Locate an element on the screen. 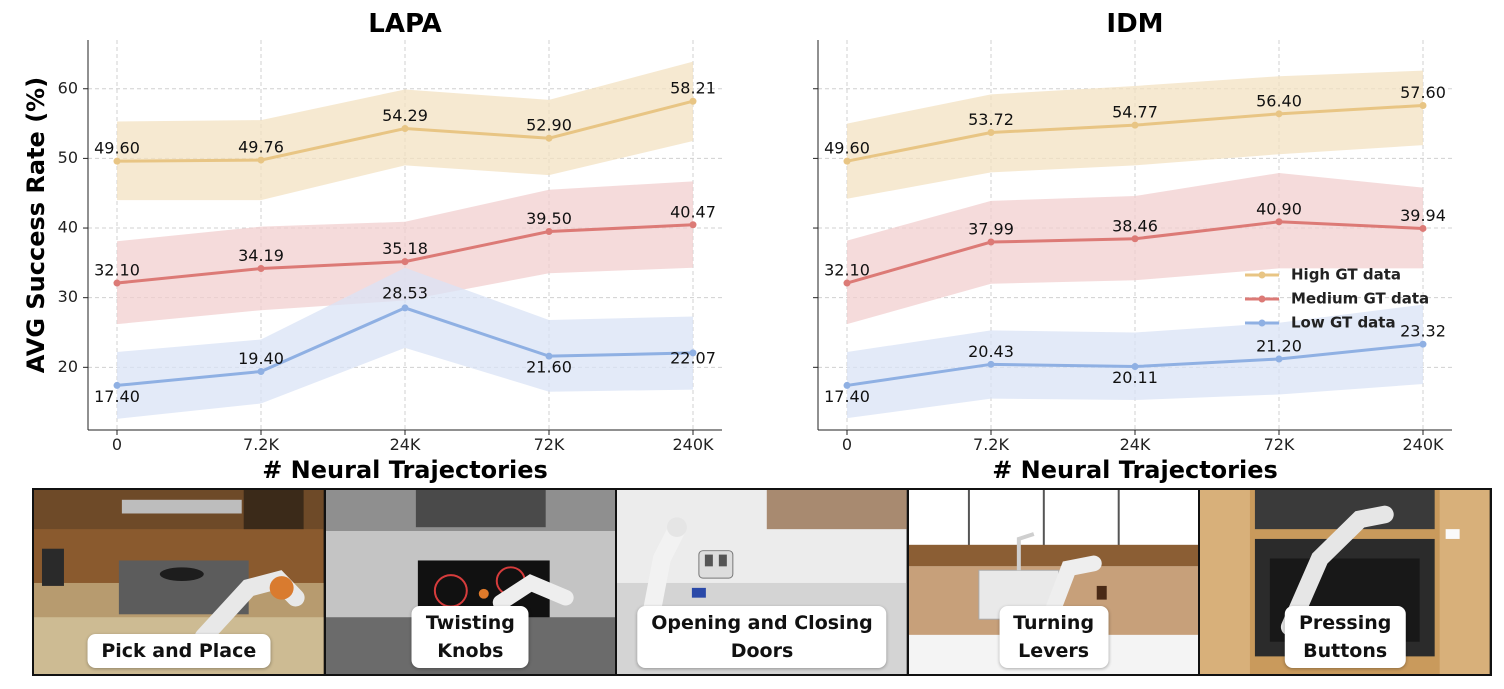  panel-pick-and-place: Pick and Place is located at coordinates (180, 582).